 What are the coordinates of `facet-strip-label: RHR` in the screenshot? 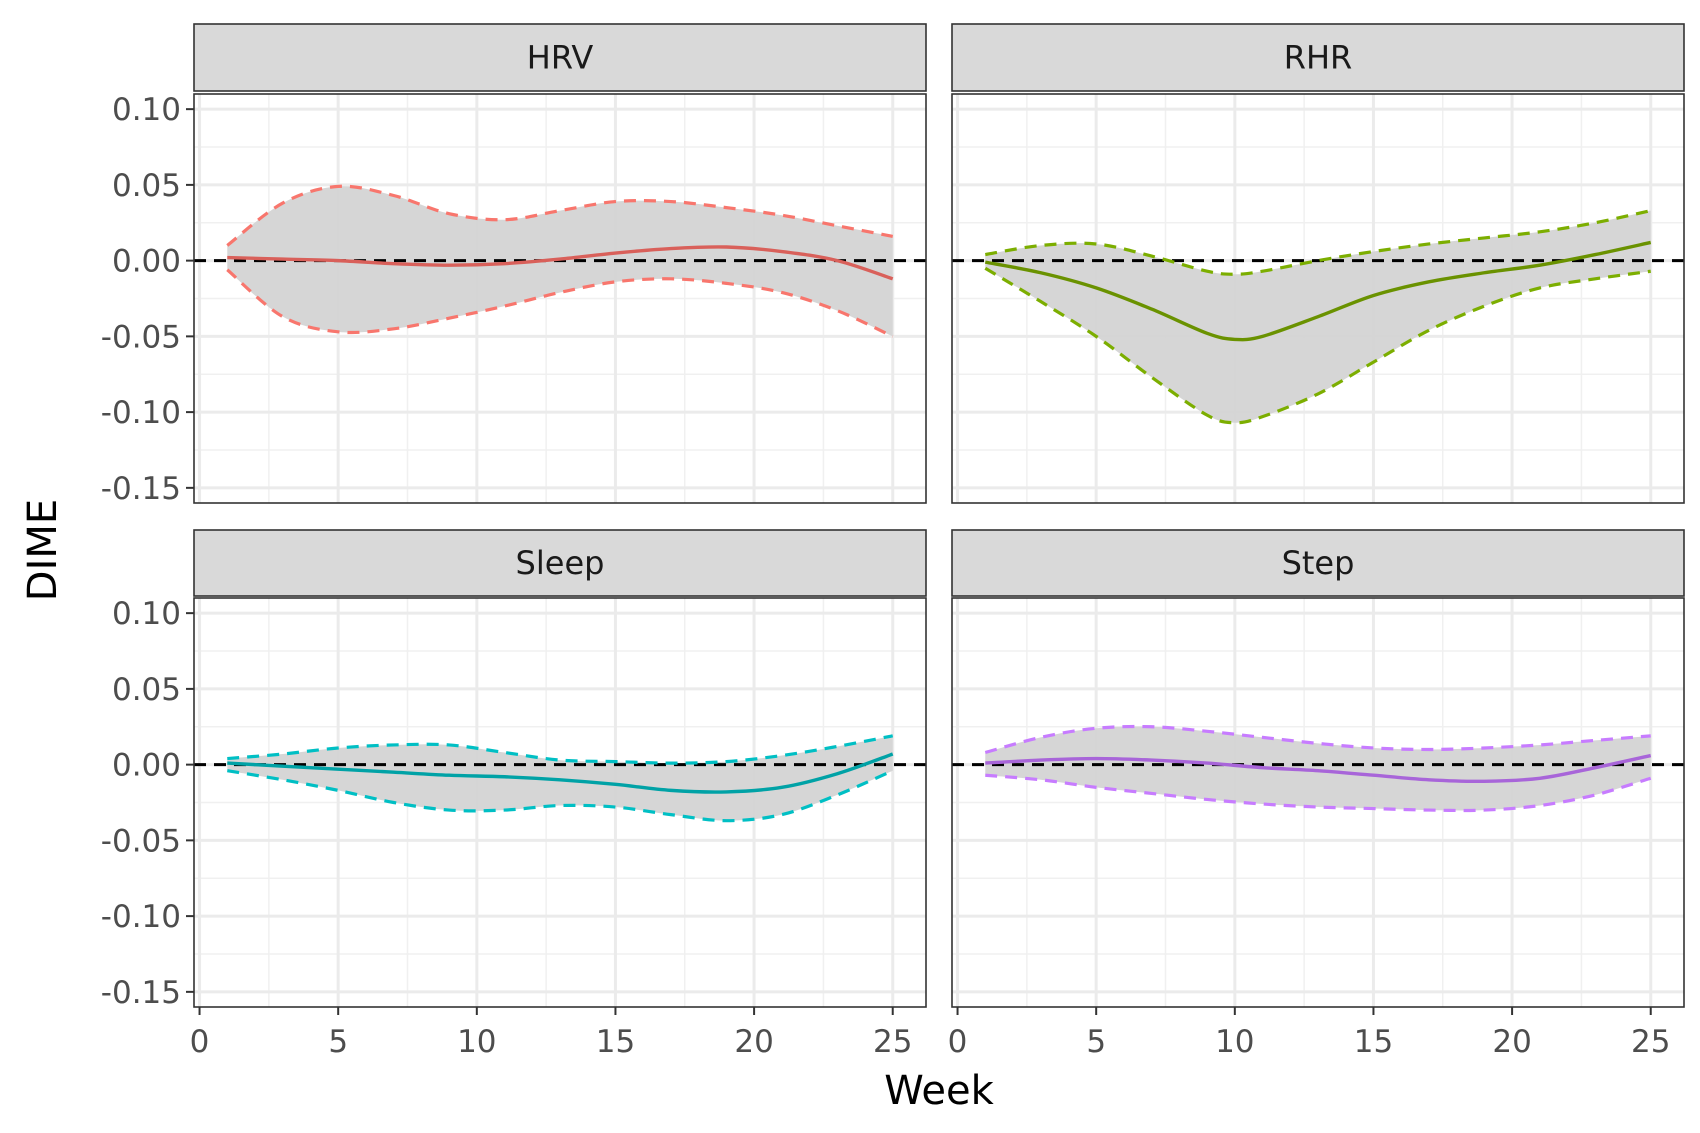 It's located at (1318, 58).